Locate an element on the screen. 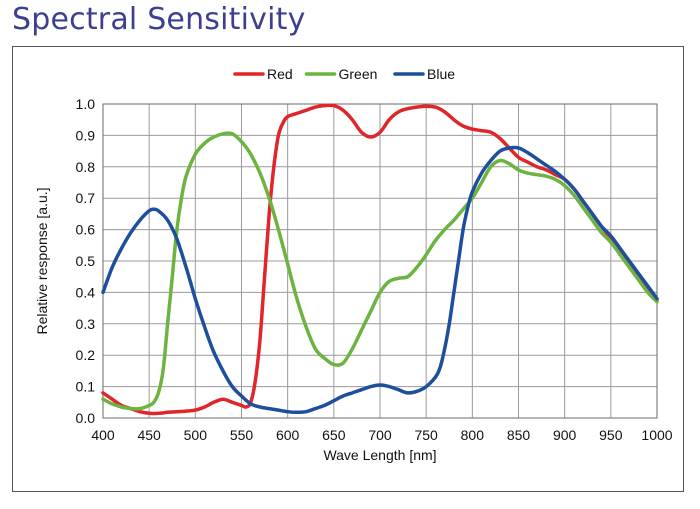 This screenshot has height=509, width=700. x-tick-label: 800 is located at coordinates (473, 435).